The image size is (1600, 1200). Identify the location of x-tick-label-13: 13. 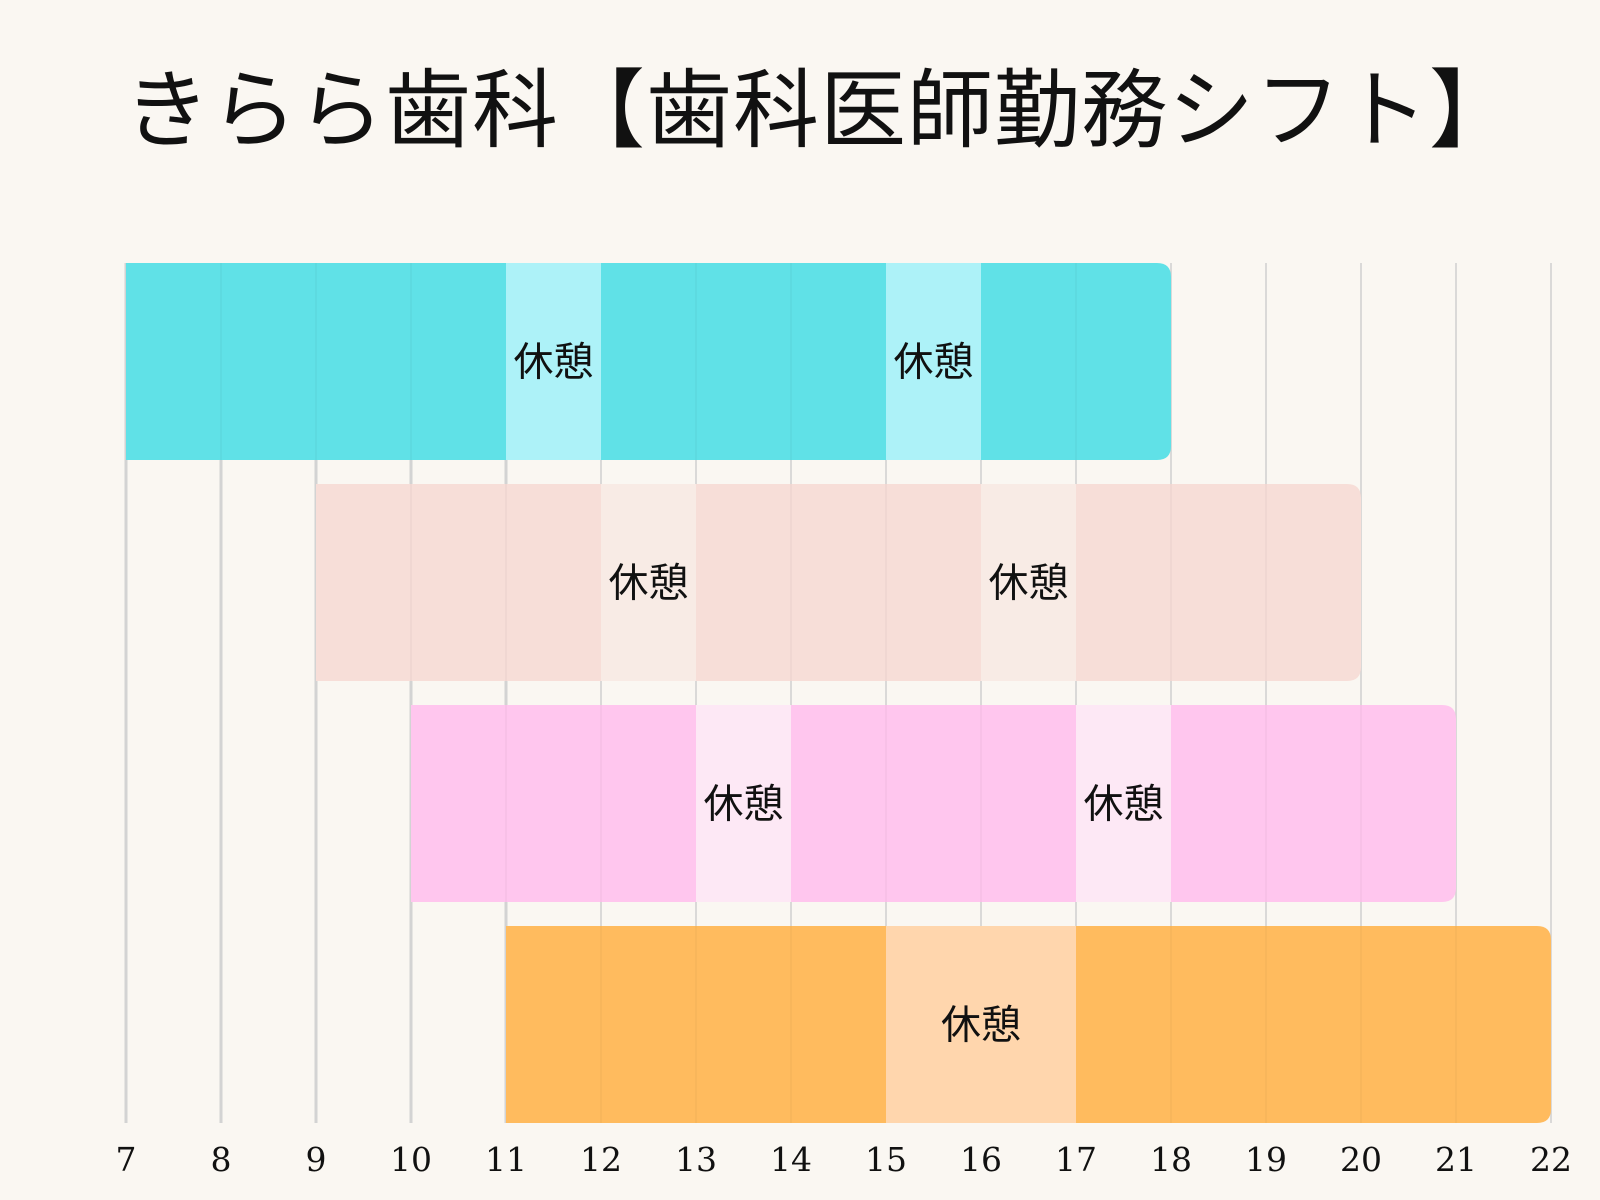
(696, 1159).